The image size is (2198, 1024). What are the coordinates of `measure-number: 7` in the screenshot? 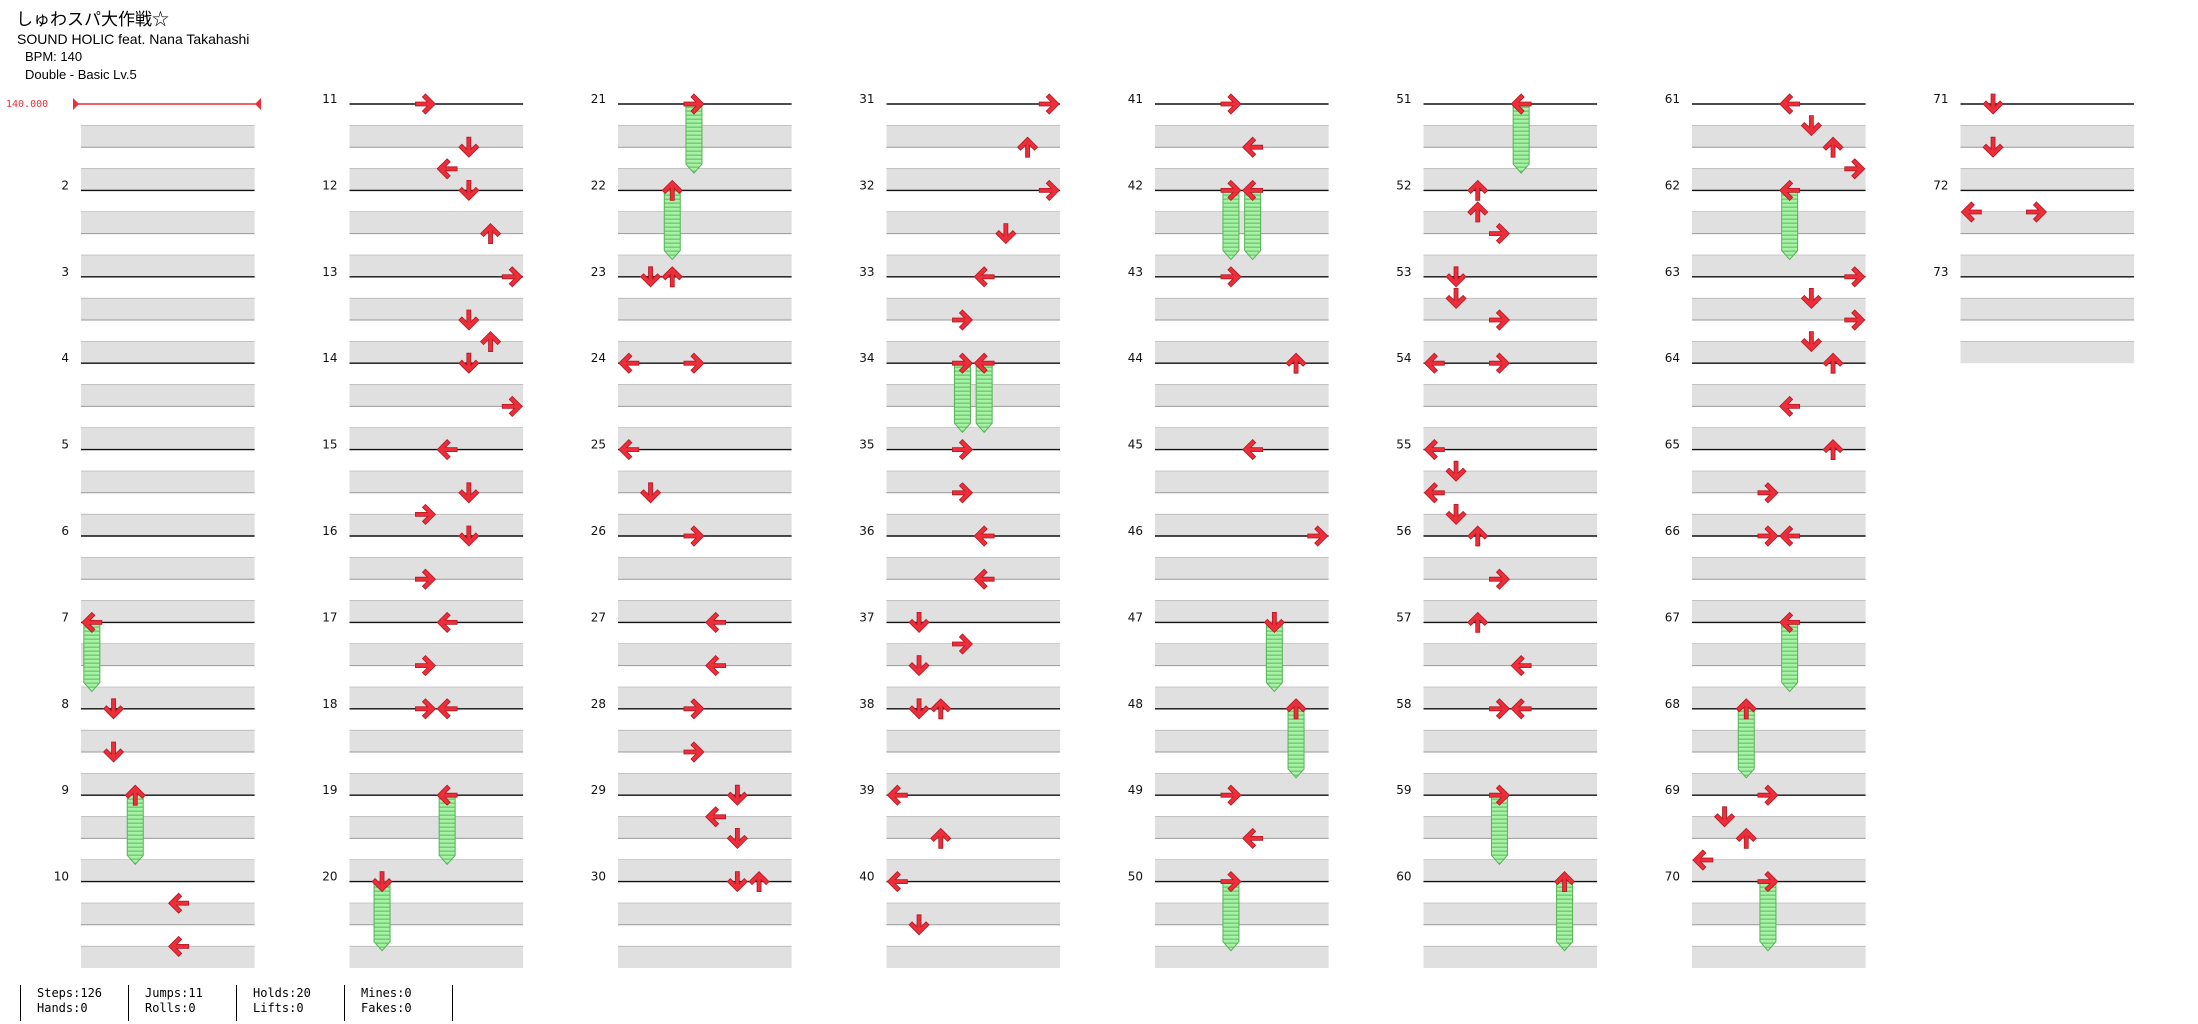 It's located at (65, 617).